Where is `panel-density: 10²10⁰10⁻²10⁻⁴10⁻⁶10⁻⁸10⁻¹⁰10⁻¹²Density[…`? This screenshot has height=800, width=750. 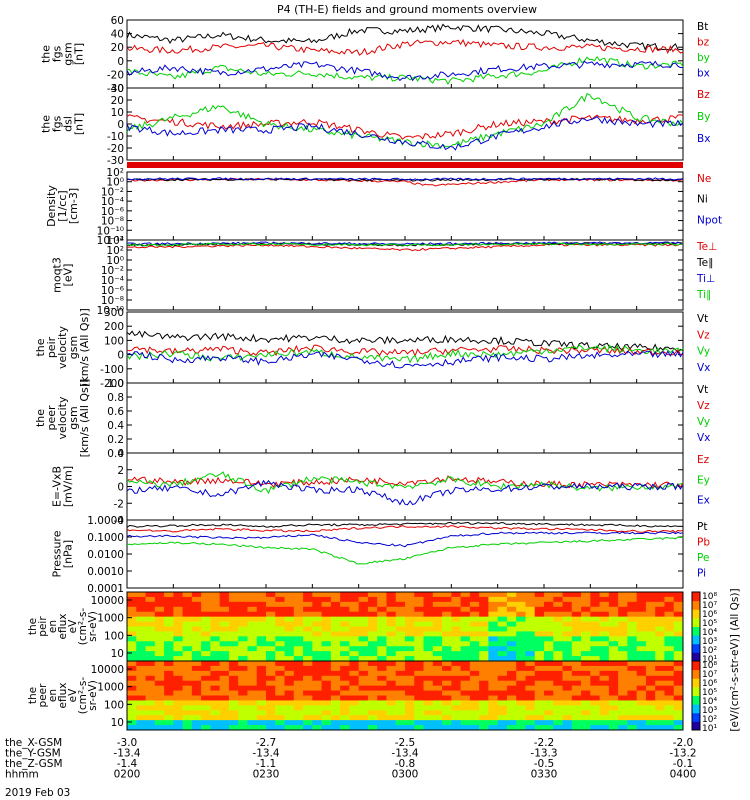
panel-density: 10²10⁰10⁻²10⁻⁴10⁻⁶10⁻⁸10⁻¹⁰10⁻¹²Density[… is located at coordinates (383, 207).